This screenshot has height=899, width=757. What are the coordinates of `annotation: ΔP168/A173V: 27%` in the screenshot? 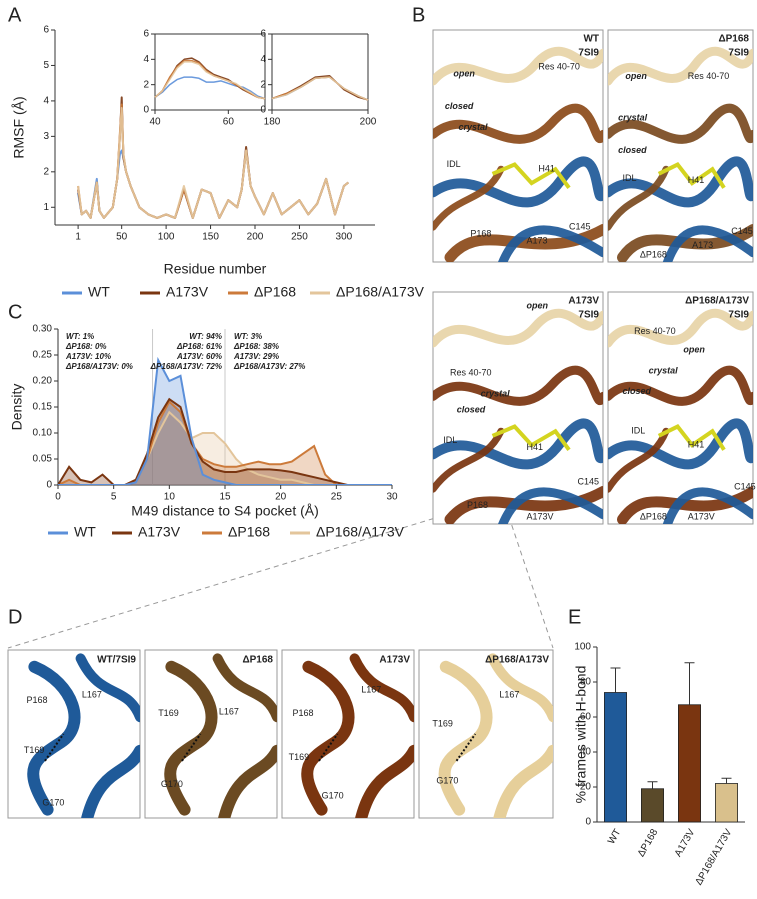 It's located at (269, 366).